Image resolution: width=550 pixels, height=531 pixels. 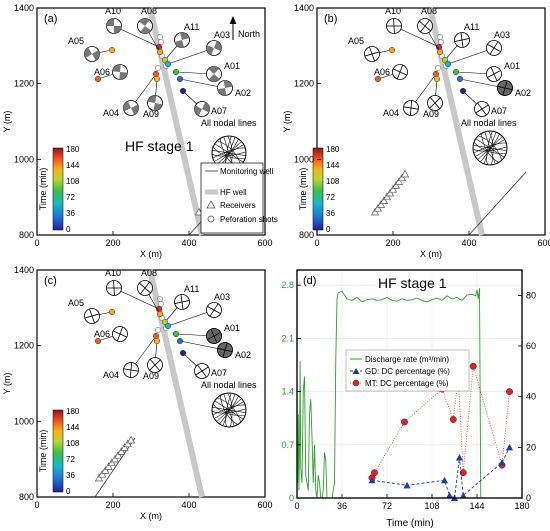 I want to click on legend-perforation-label: Peforation shots, so click(x=249, y=219).